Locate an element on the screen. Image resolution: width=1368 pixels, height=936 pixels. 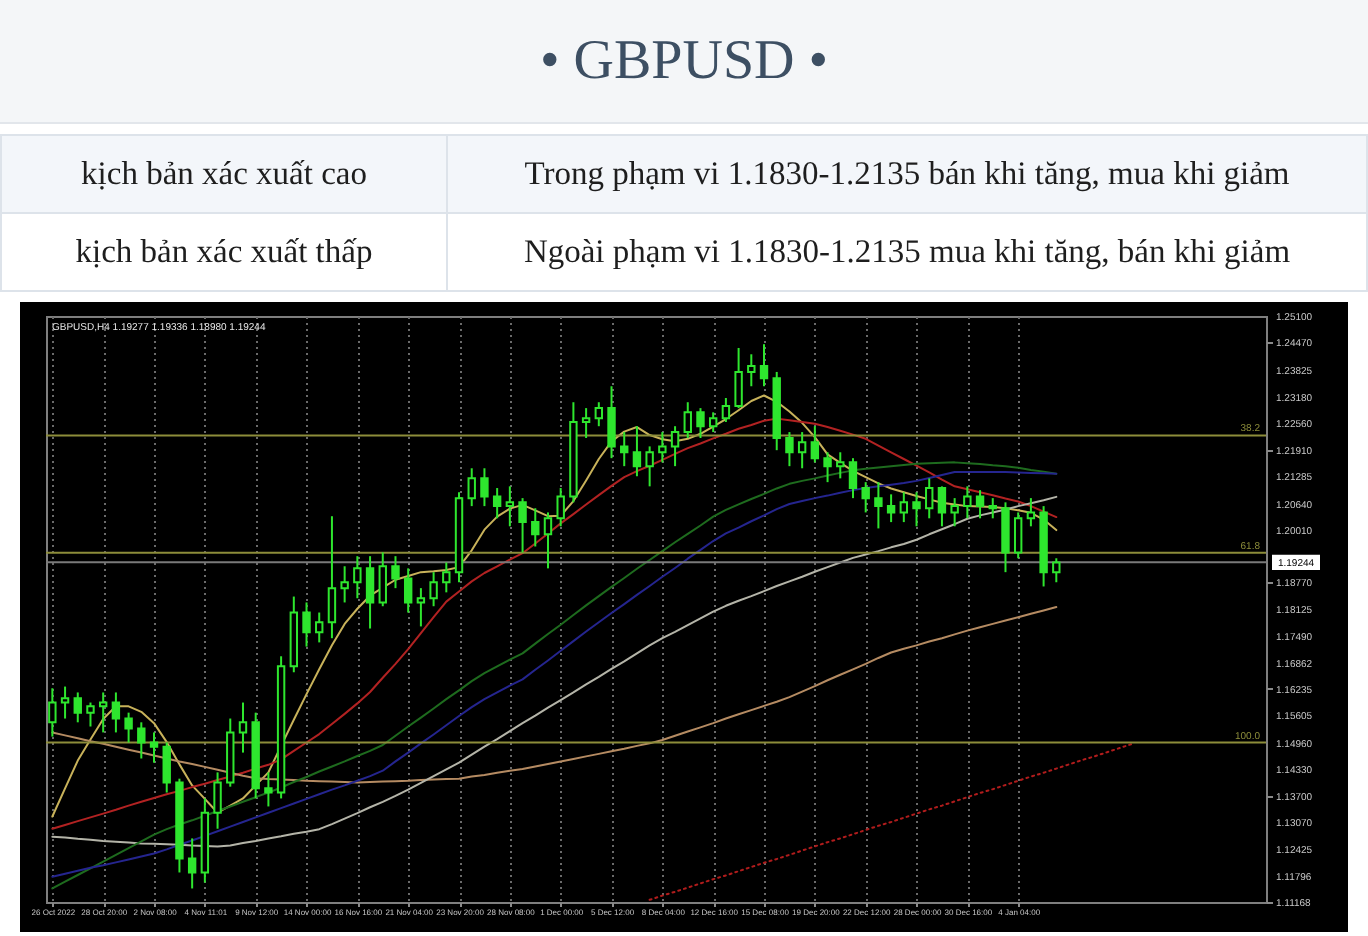
chart-title: • GBPUSD • is located at coordinates (684, 61).